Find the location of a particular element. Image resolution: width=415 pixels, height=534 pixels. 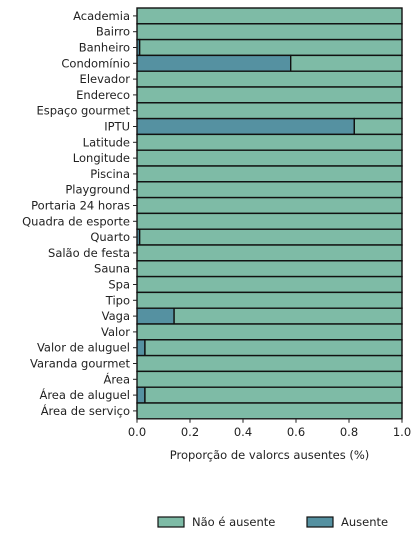

category-label: Quarto is located at coordinates (110, 237).